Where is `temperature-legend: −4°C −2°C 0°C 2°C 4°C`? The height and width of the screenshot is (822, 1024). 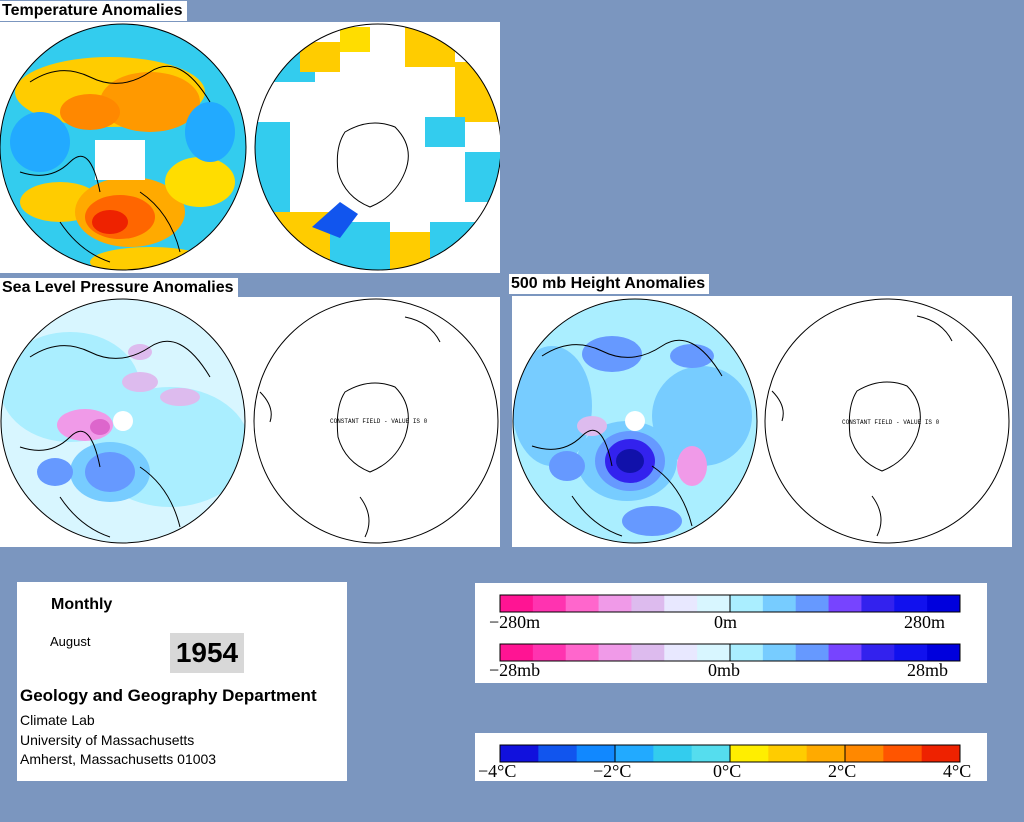 temperature-legend: −4°C −2°C 0°C 2°C 4°C is located at coordinates (731, 757).